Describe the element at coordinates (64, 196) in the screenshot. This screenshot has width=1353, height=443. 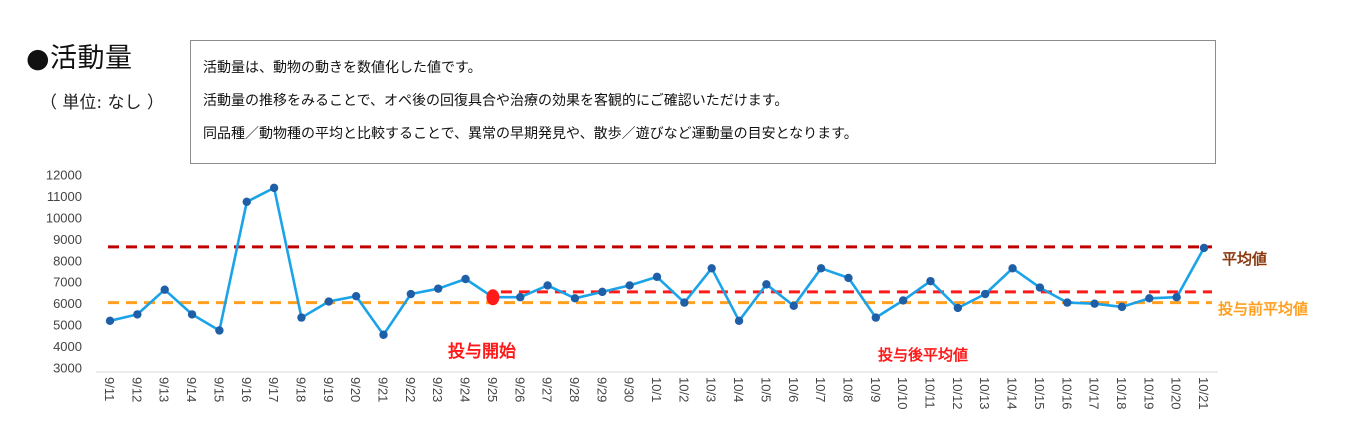
I see `y-tick-label: 11000` at that location.